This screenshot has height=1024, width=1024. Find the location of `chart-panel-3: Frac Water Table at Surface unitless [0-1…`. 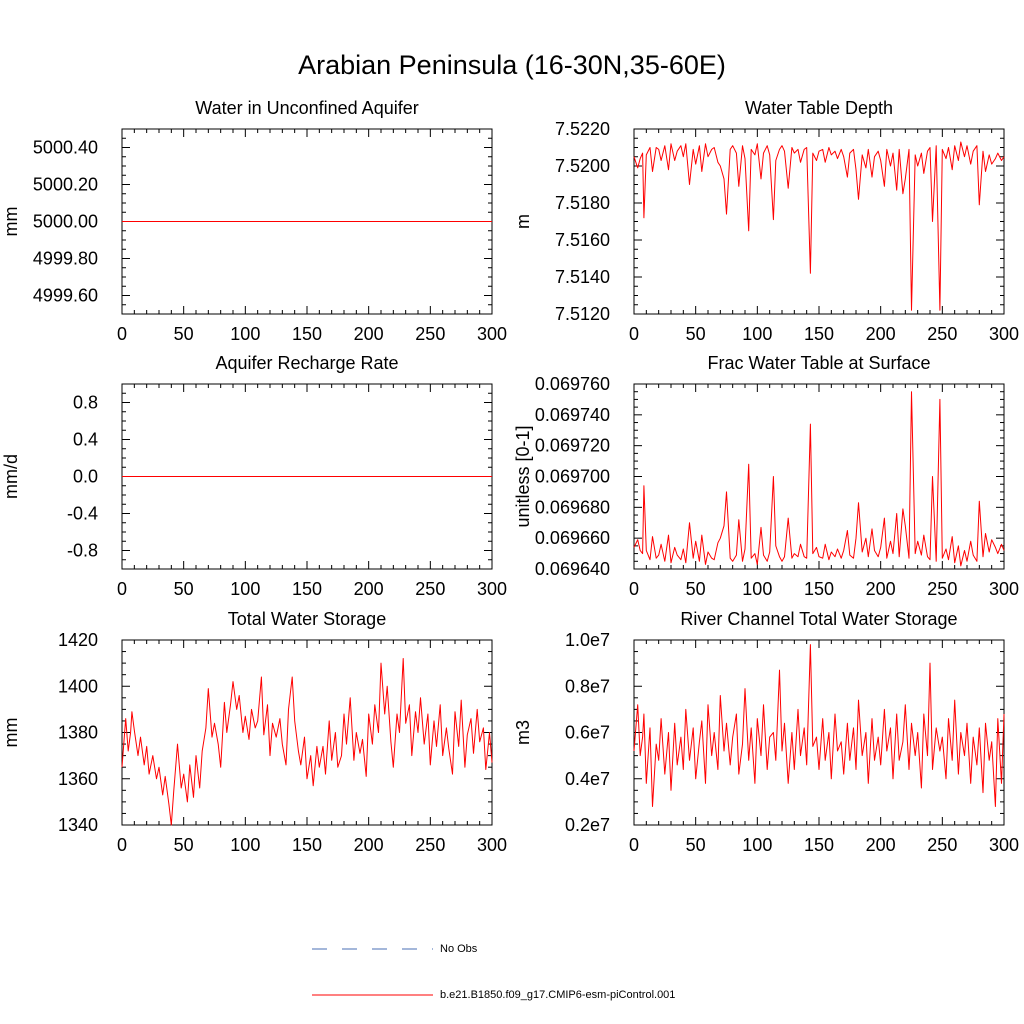

chart-panel-3: Frac Water Table at Surface unitless [0-1… is located at coordinates (766, 476).